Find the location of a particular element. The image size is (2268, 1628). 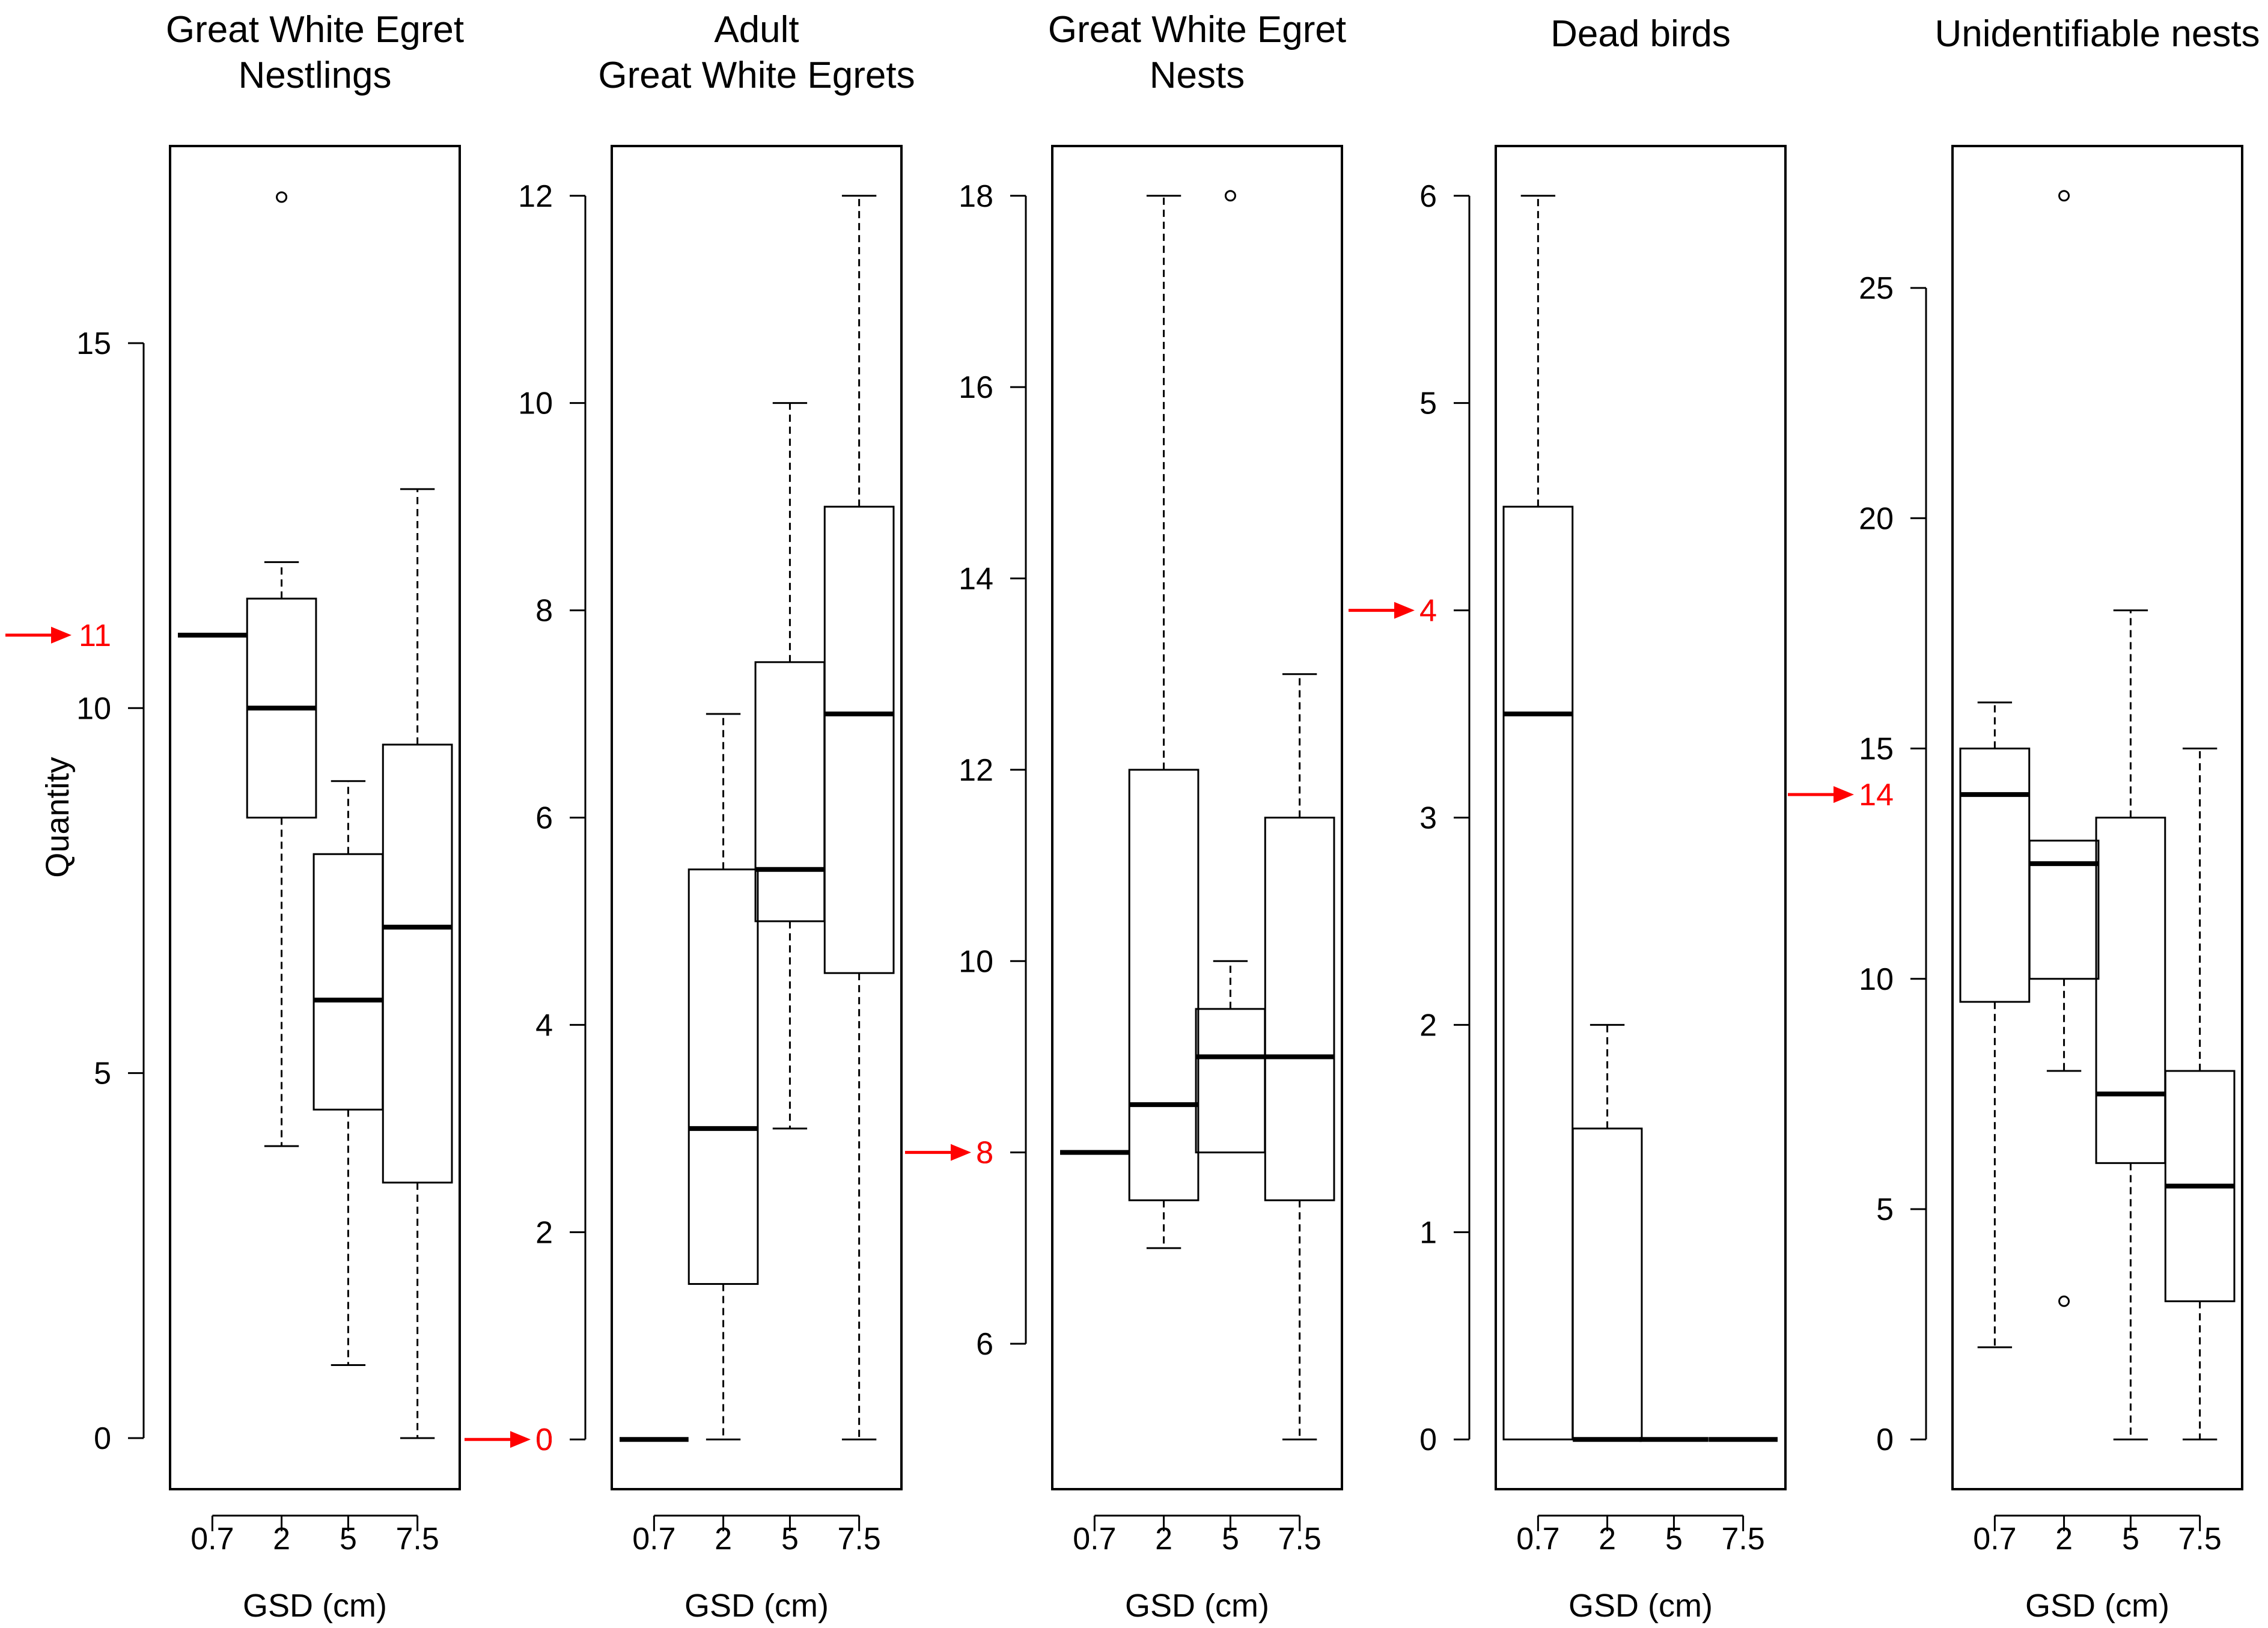

panel-title-line: Adult is located at coordinates (756, 29).